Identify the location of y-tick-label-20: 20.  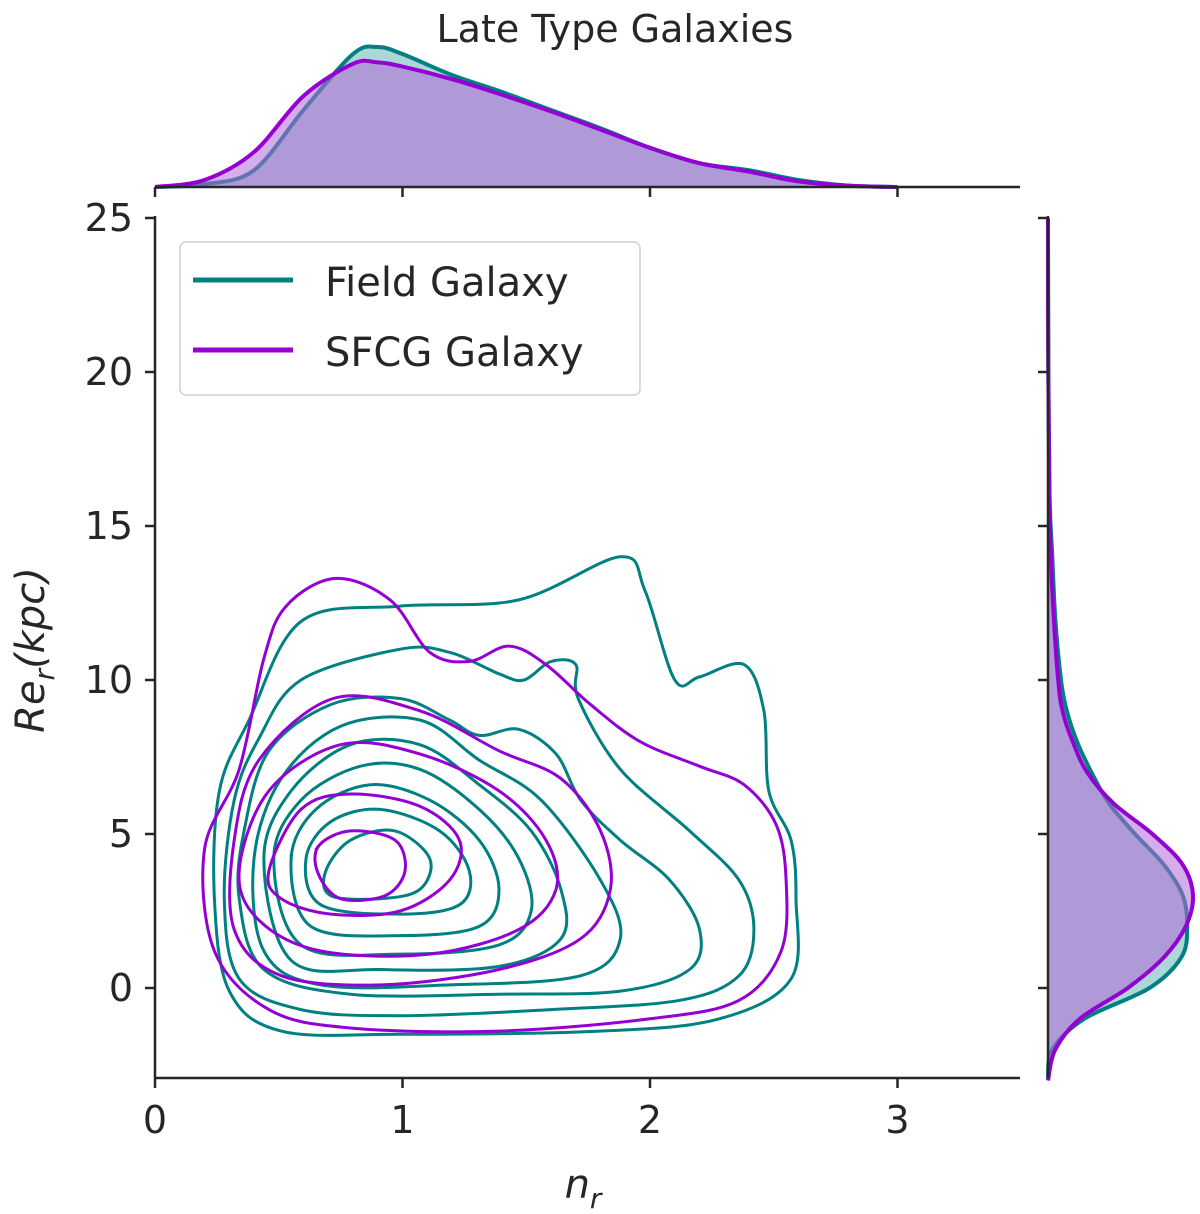
(109, 372).